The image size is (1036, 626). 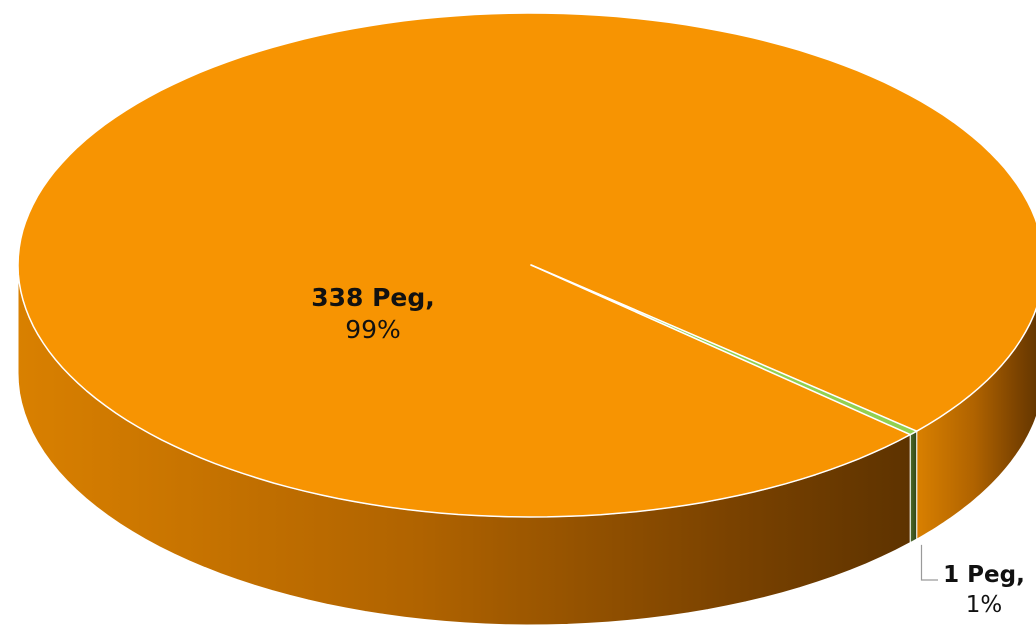 I want to click on pie-slice-1-peg, so click(x=724, y=350).